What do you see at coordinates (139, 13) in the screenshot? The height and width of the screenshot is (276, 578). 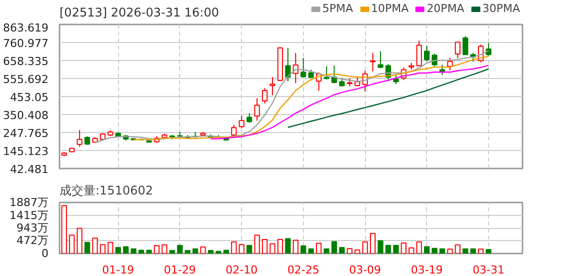 I see `chart-title: [02513] 2026-03-31 16:00` at bounding box center [139, 13].